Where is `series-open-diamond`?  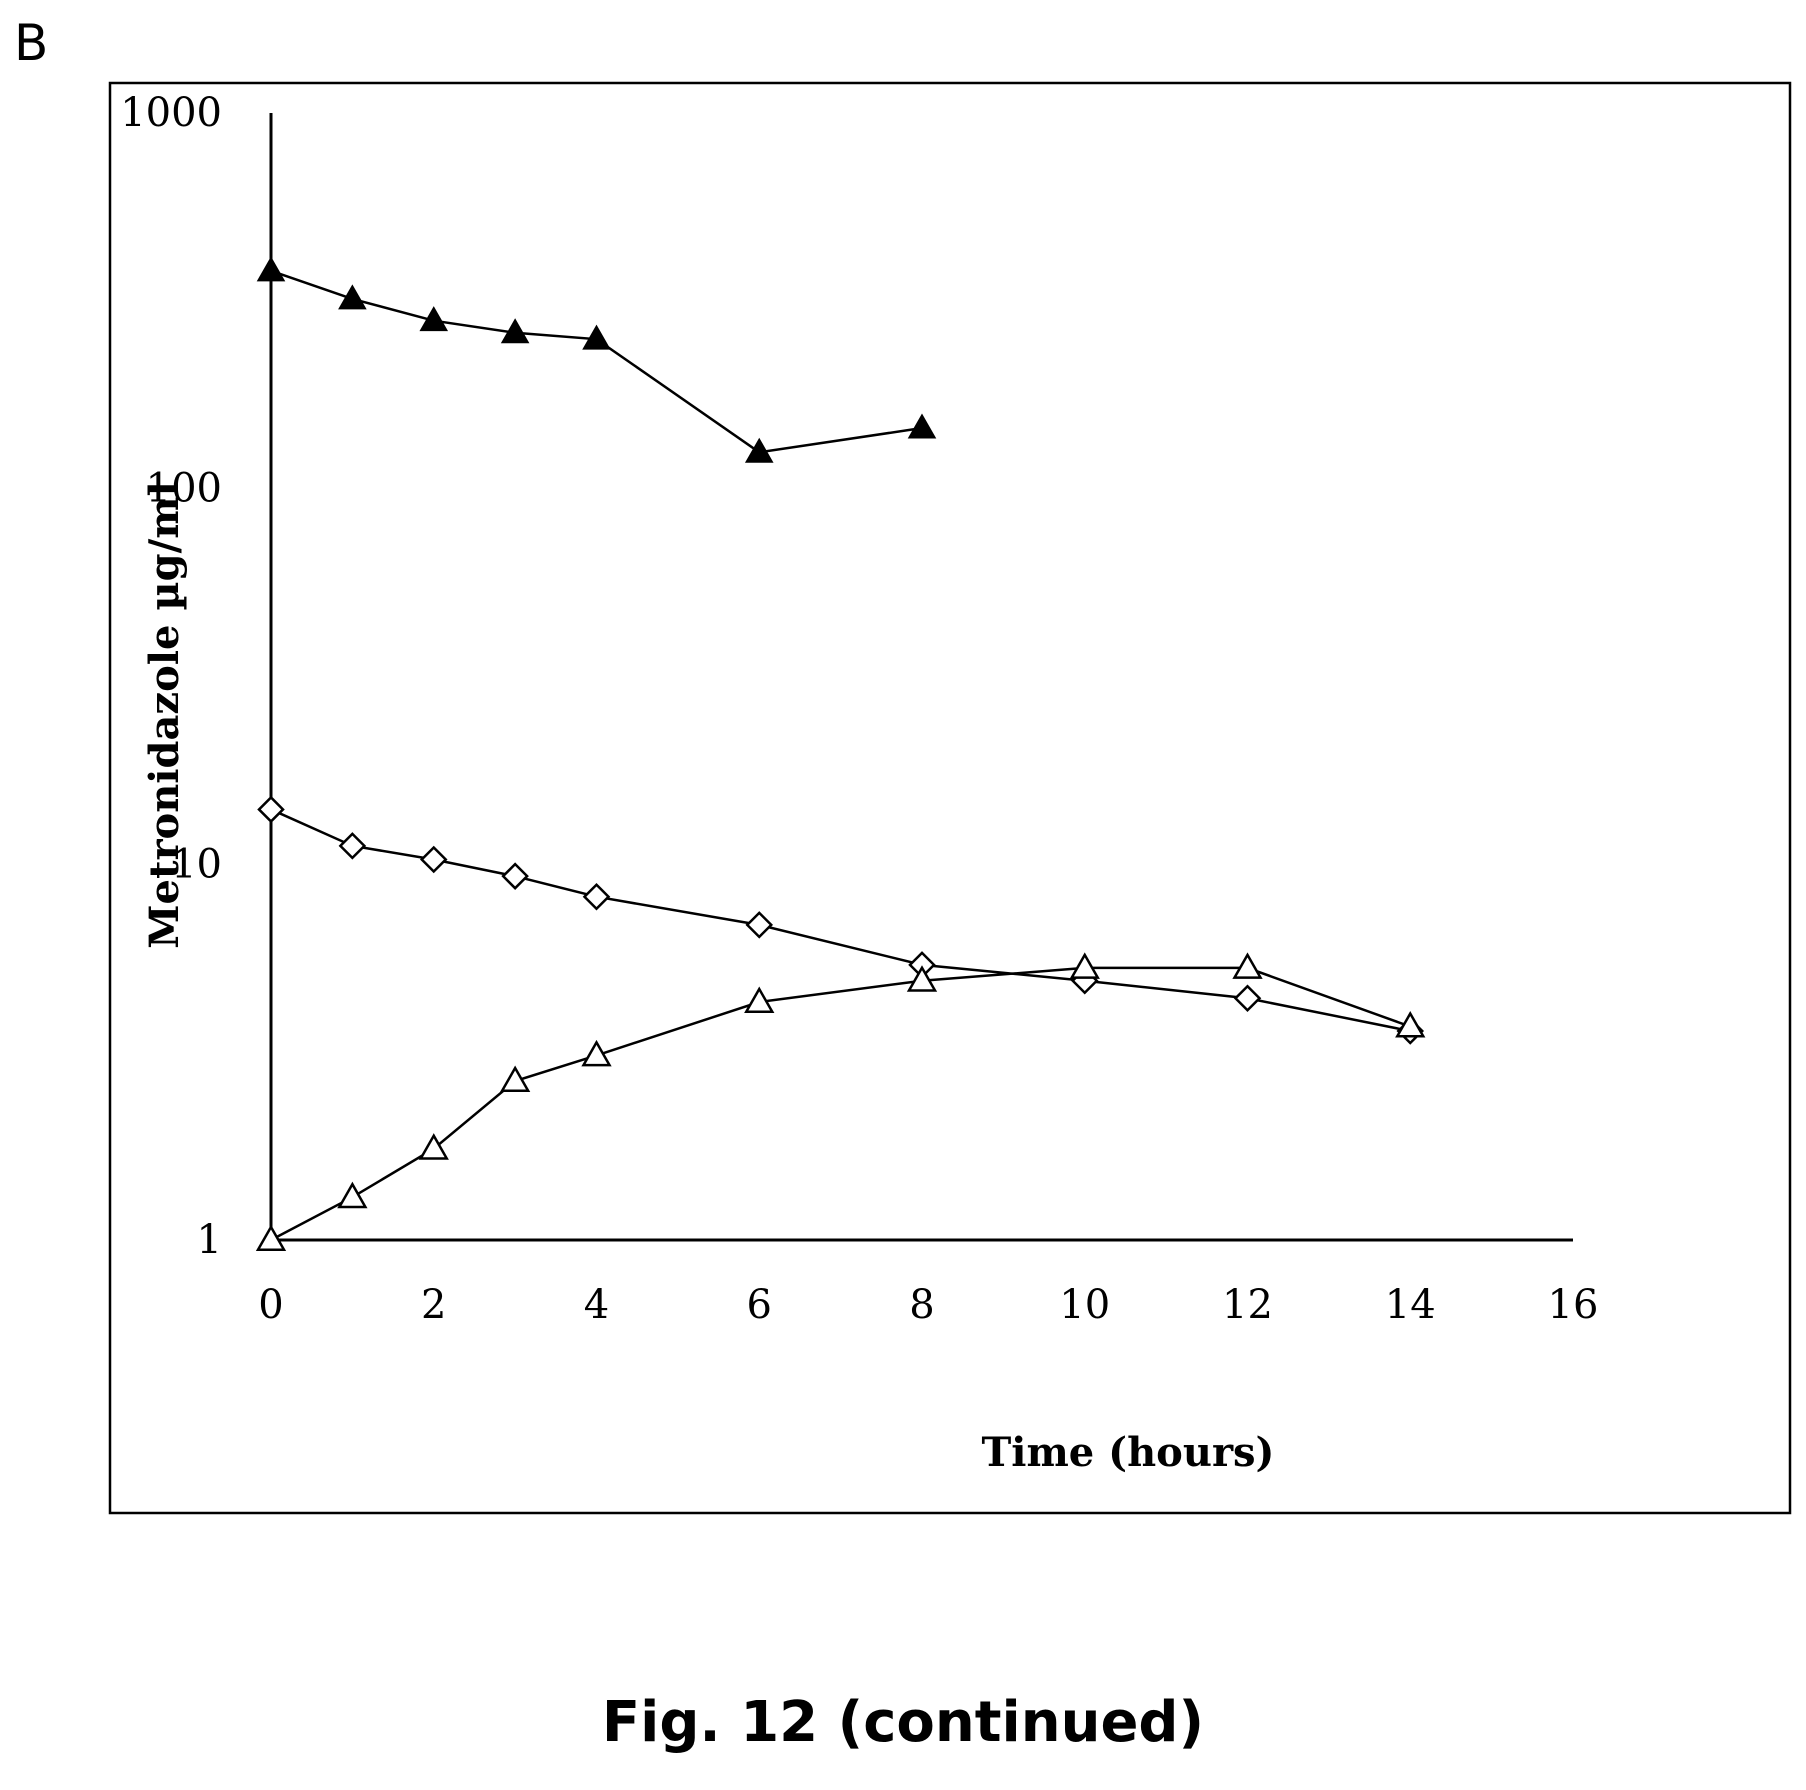 series-open-diamond is located at coordinates (841, 920).